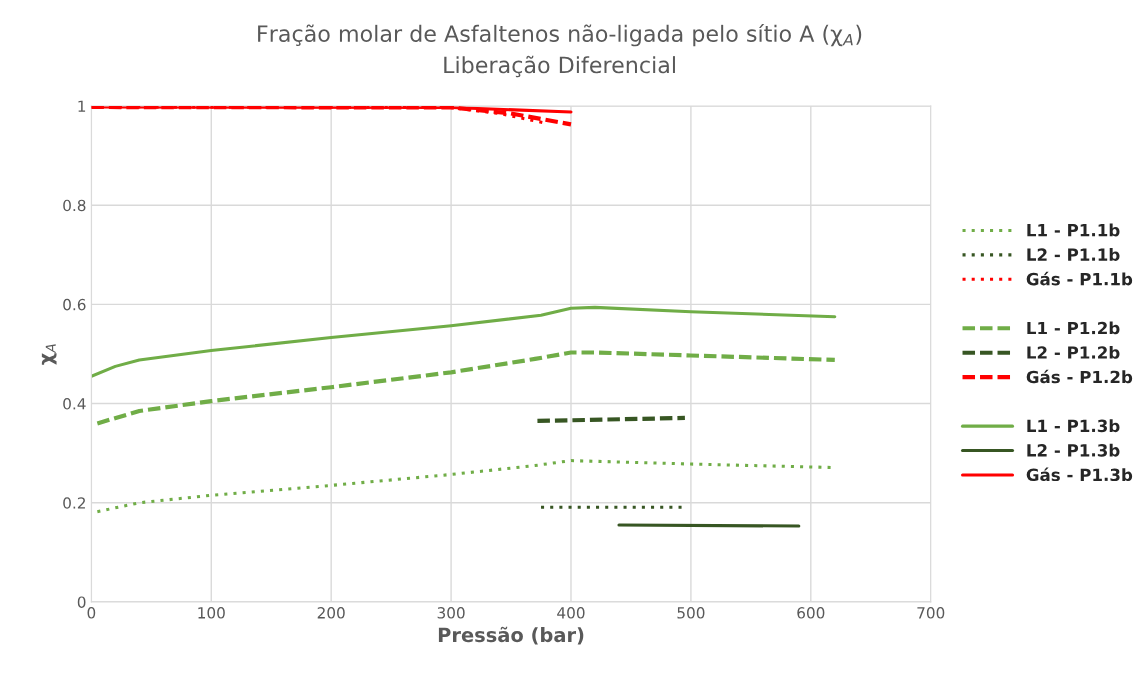 This screenshot has height=684, width=1142. What do you see at coordinates (74, 304) in the screenshot?
I see `y-tick-label: 0.6` at bounding box center [74, 304].